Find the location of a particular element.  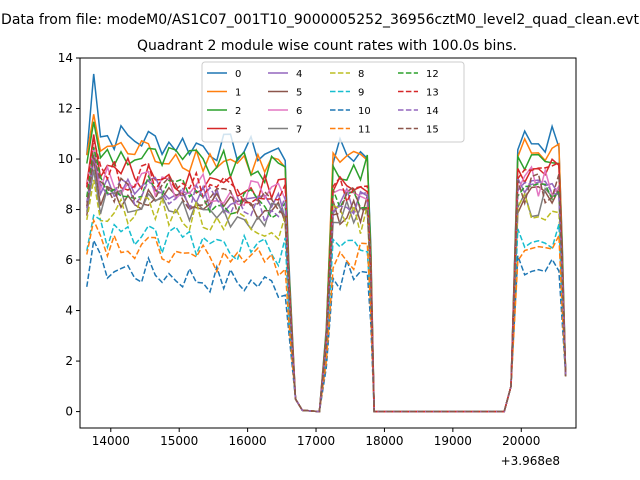

x-tick-label: 16000 is located at coordinates (248, 441).